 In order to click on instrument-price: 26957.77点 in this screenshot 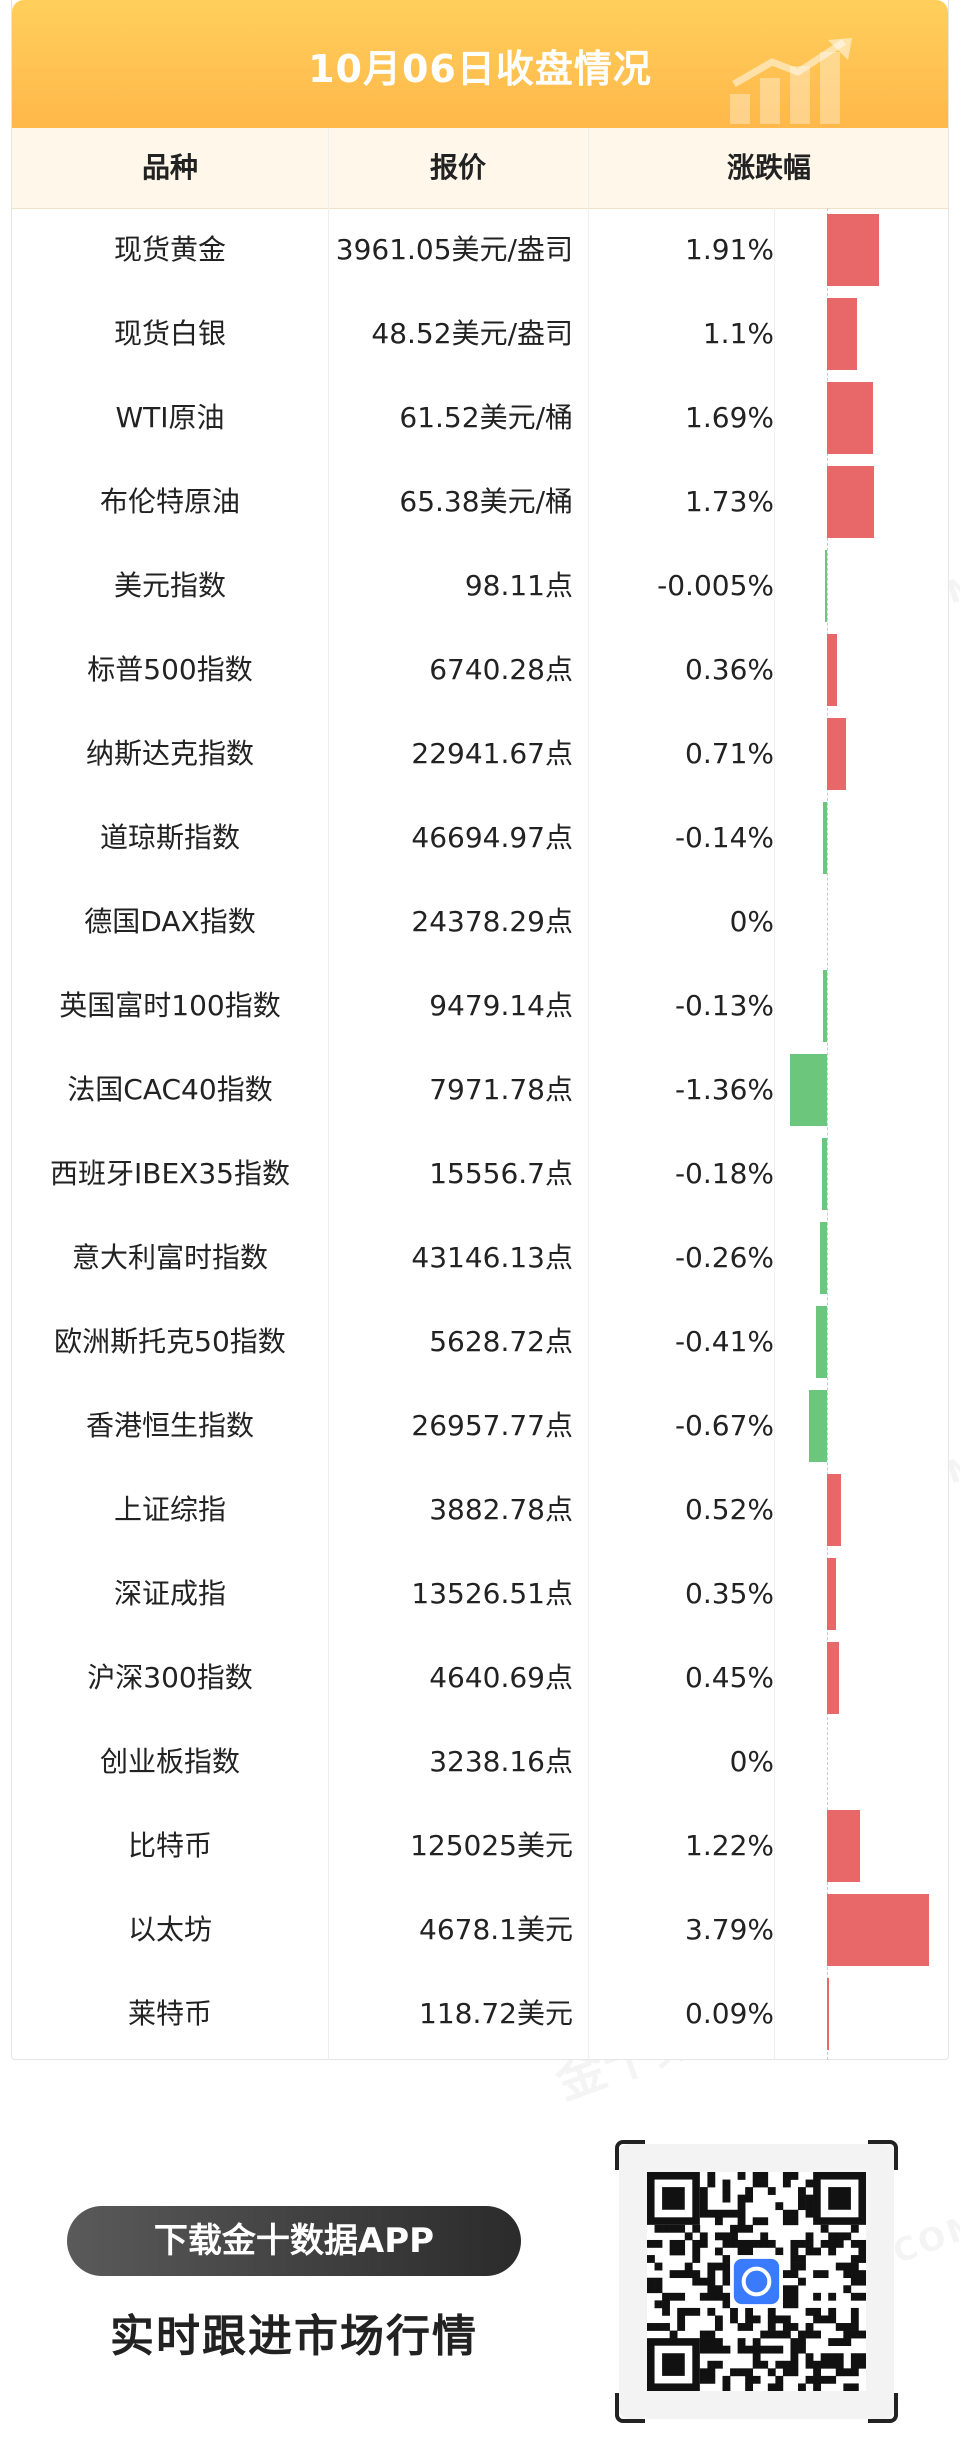, I will do `click(492, 1425)`.